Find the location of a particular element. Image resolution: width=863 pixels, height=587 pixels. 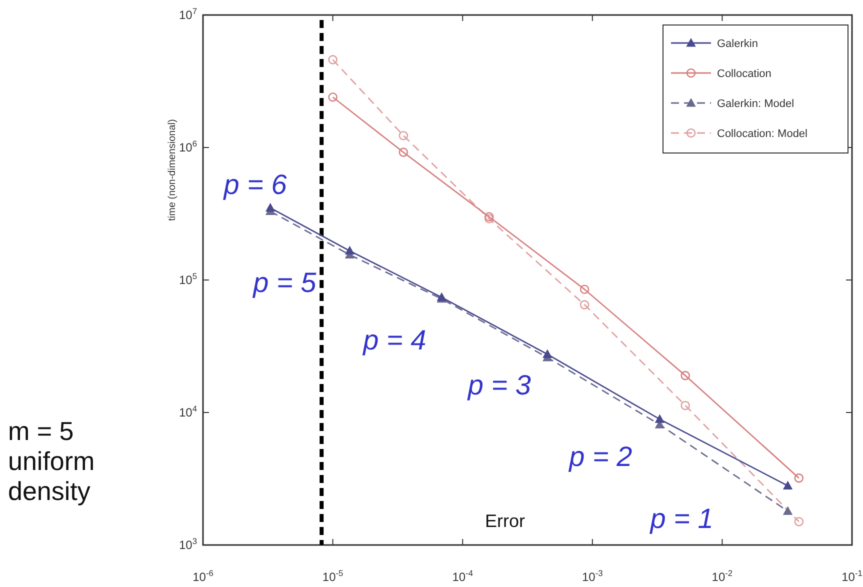

x-tick-label: 10$^{-2}$ is located at coordinates (722, 576).